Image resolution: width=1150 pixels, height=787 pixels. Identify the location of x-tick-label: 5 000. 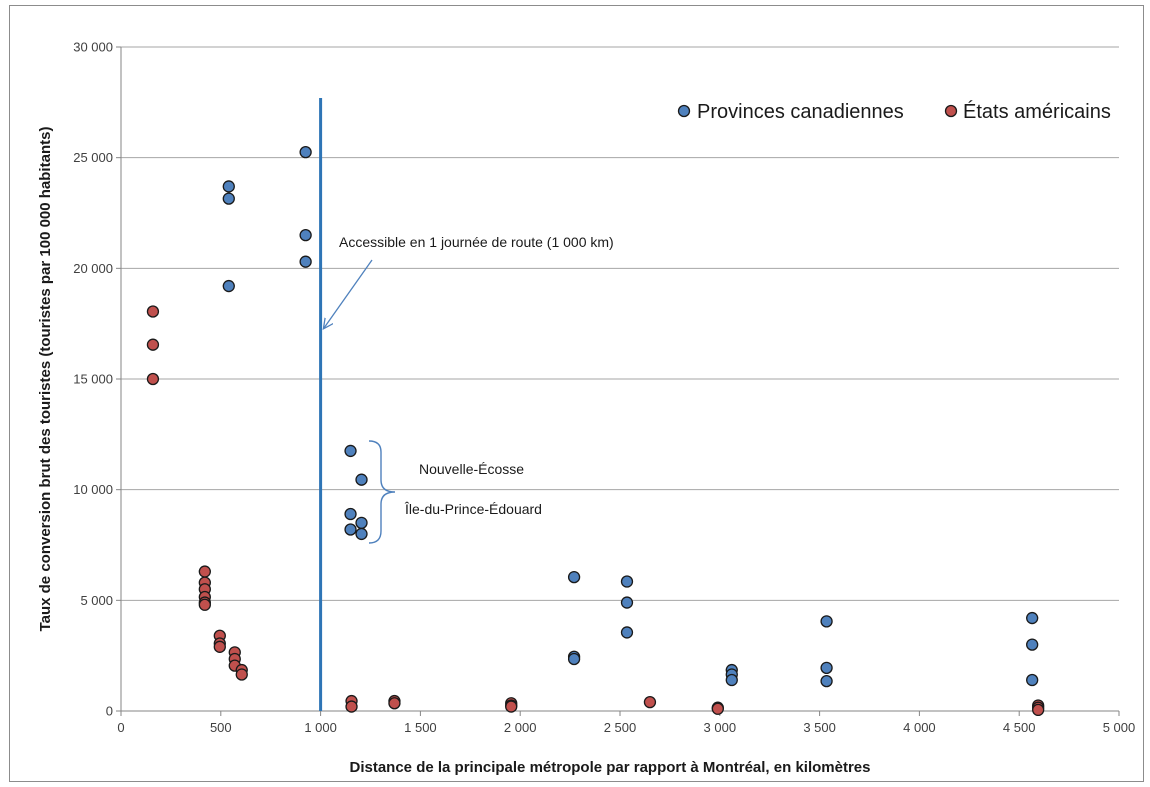
(1119, 727).